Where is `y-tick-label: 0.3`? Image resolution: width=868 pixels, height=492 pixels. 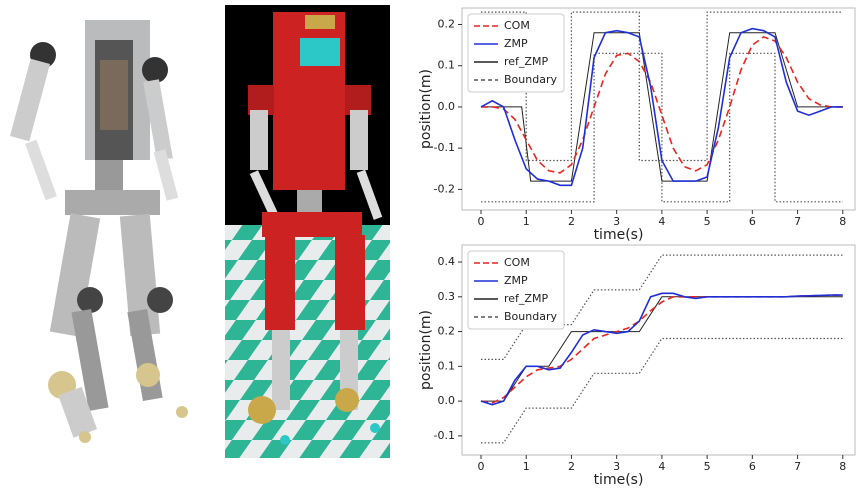 y-tick-label: 0.3 is located at coordinates (447, 296).